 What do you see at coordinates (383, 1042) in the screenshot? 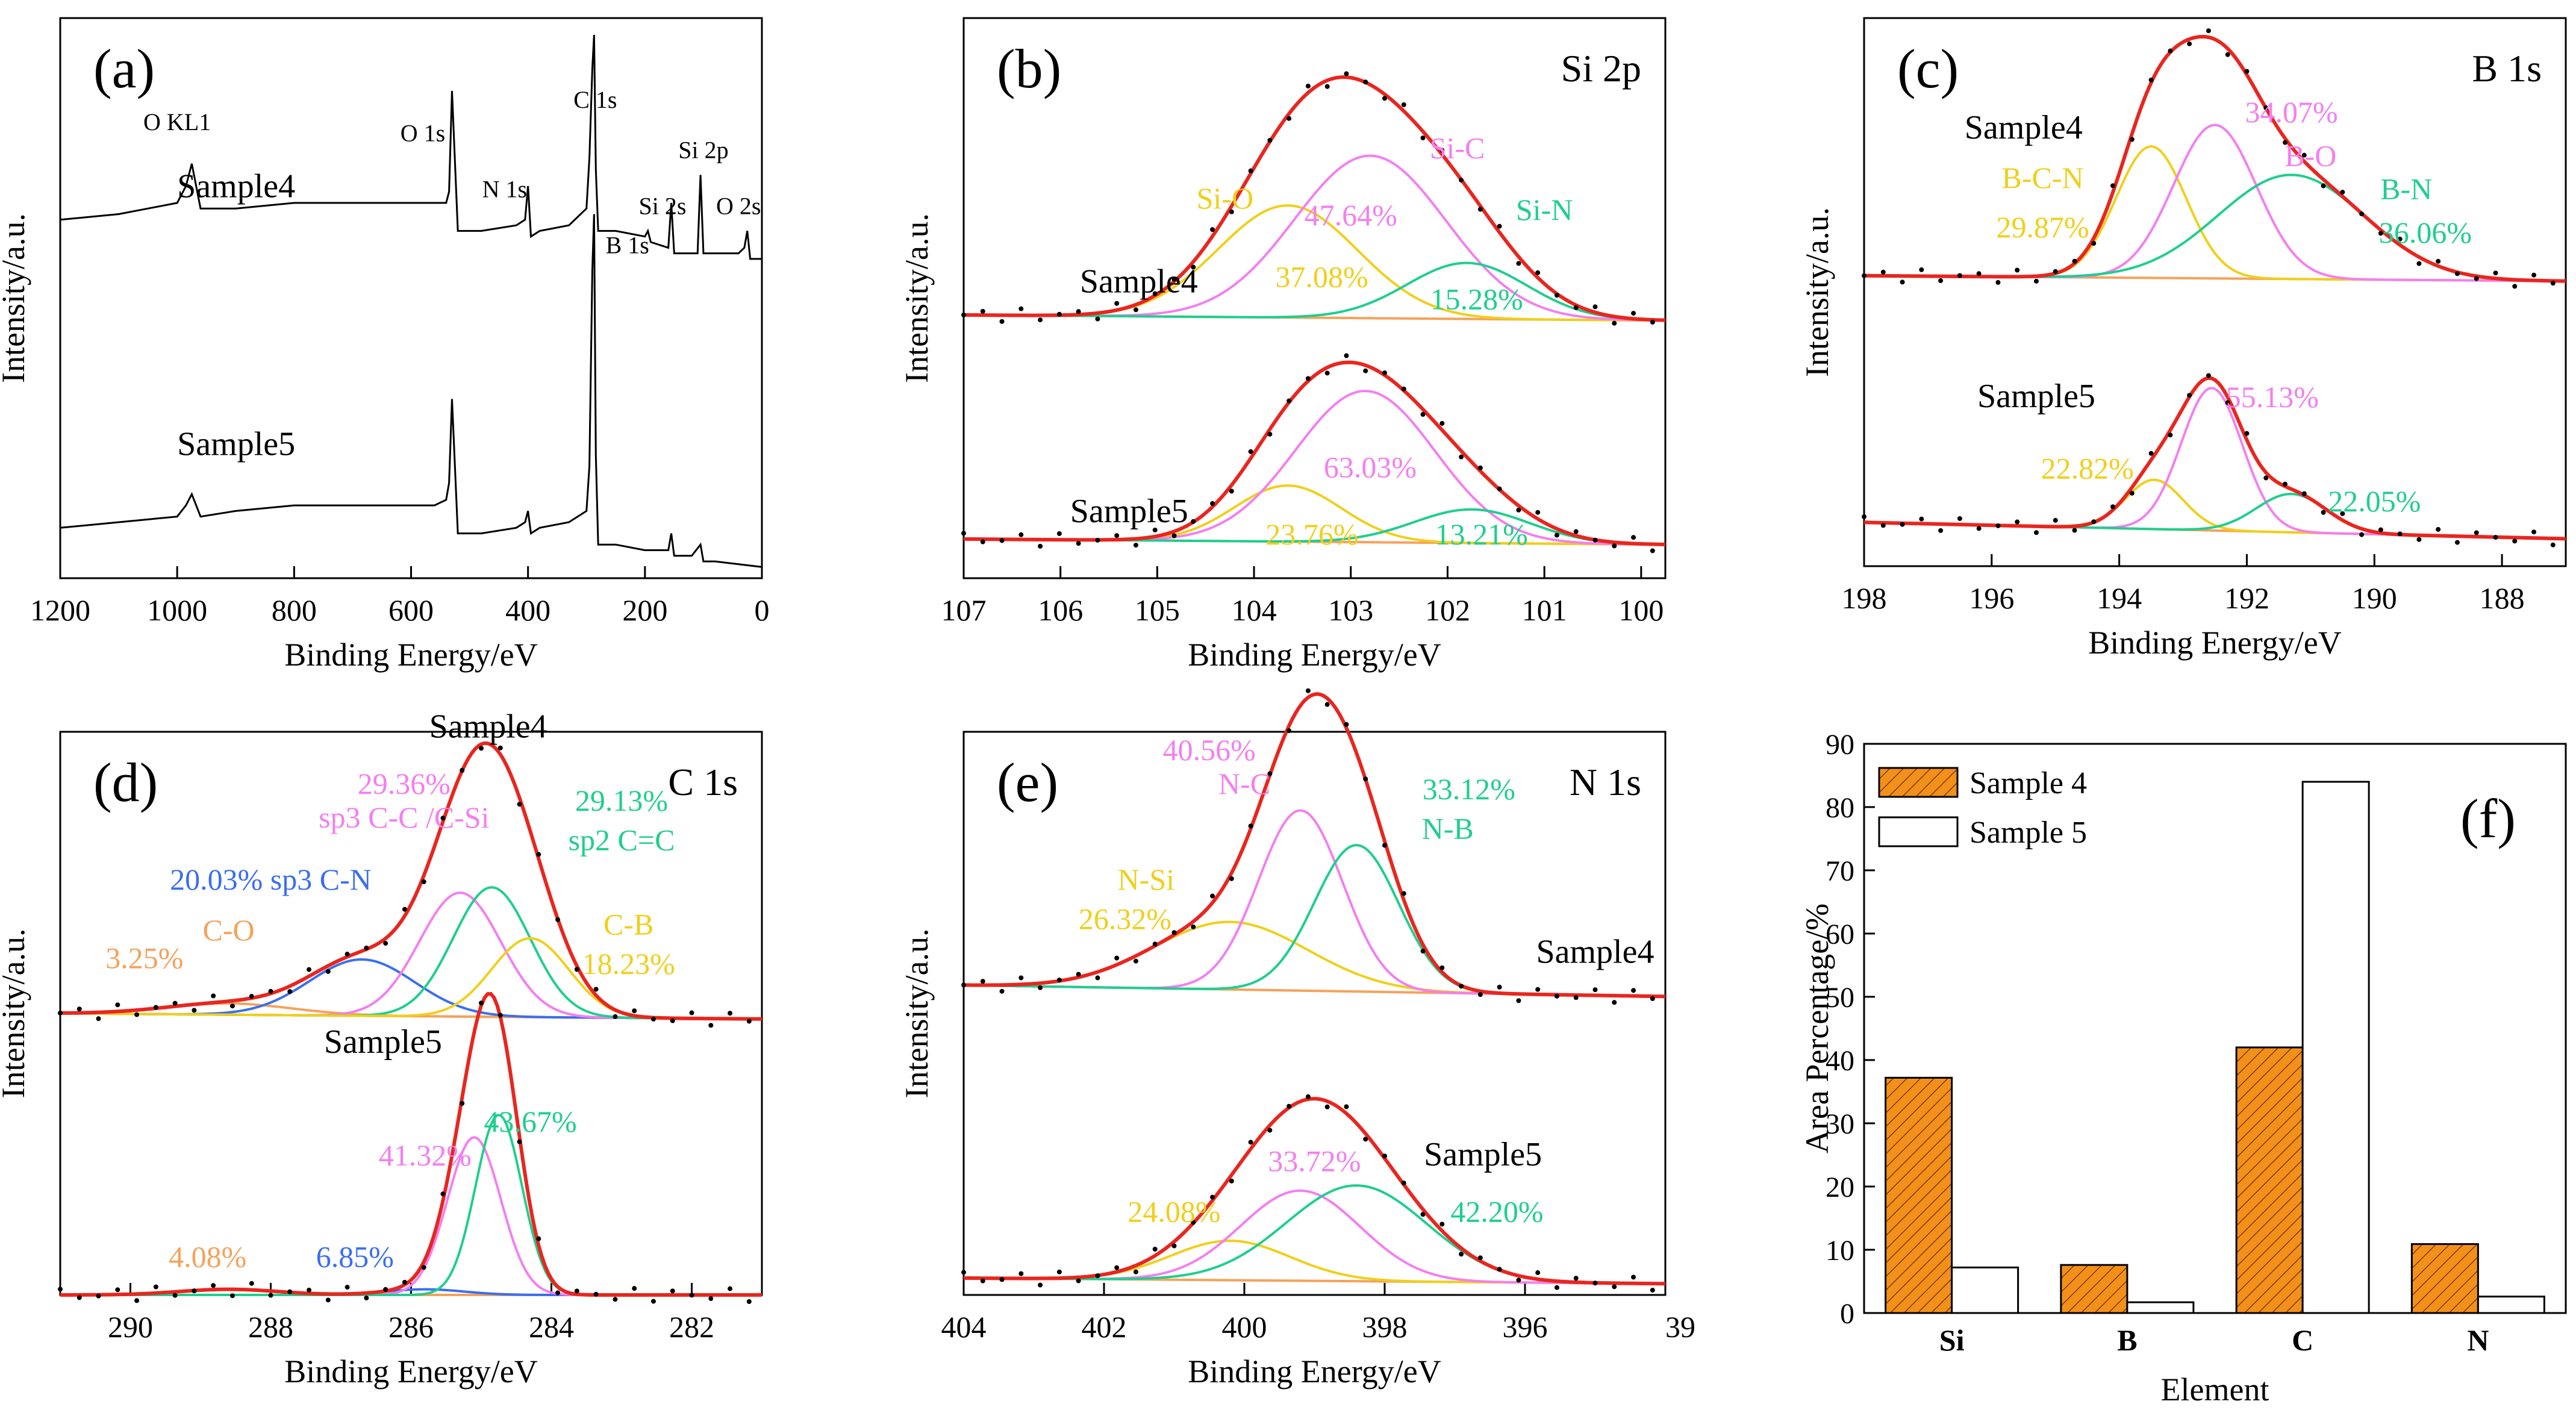
I see `series-label: Sample5` at bounding box center [383, 1042].